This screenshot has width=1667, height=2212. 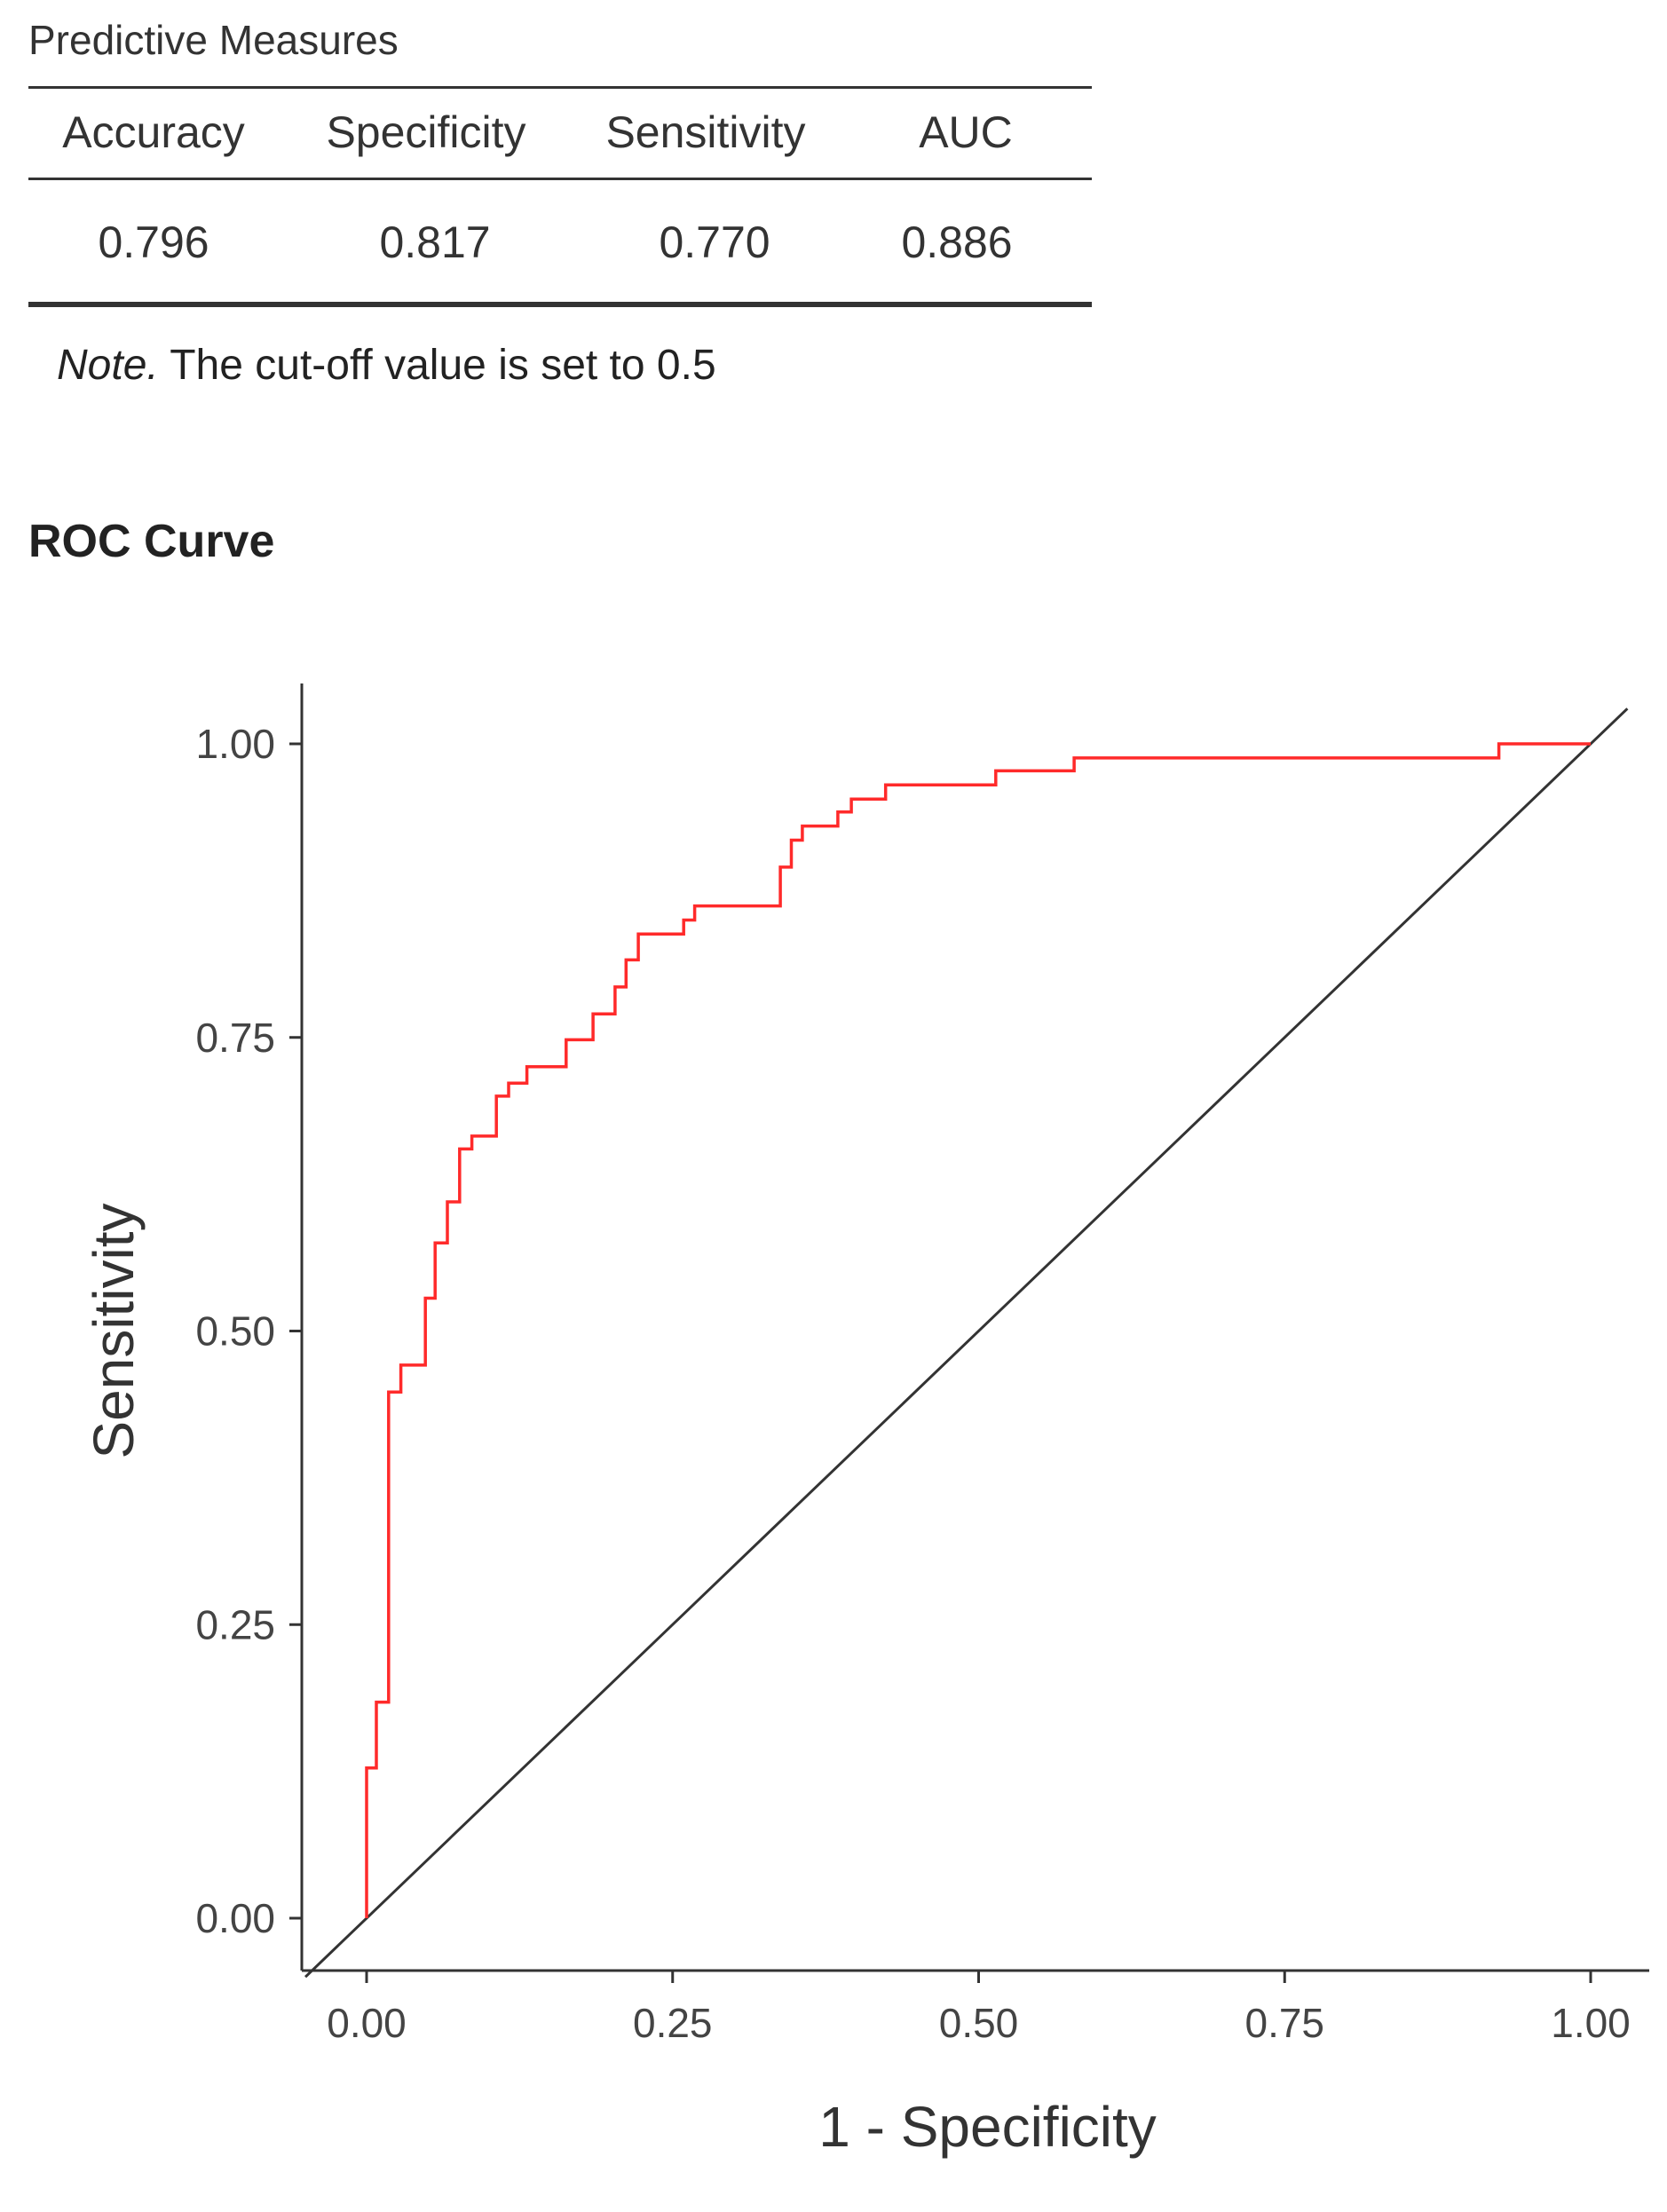 What do you see at coordinates (235, 1918) in the screenshot?
I see `y-tick-label: 0.00` at bounding box center [235, 1918].